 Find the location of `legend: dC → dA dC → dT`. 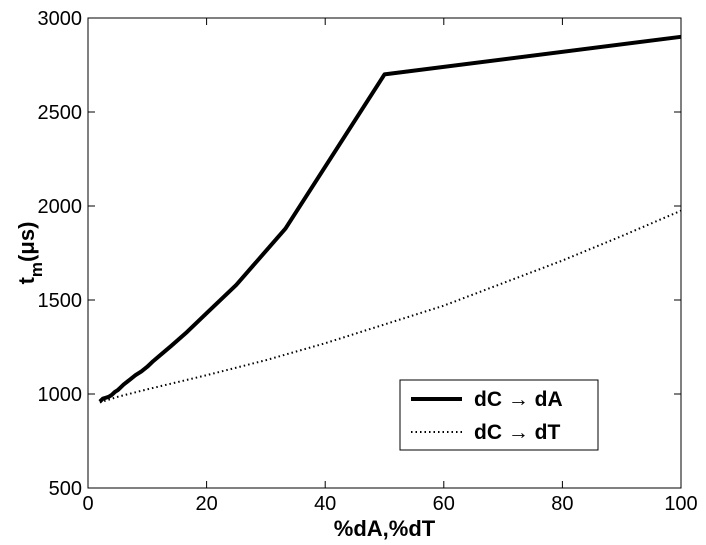

legend: dC → dA dC → dT is located at coordinates (499, 415).